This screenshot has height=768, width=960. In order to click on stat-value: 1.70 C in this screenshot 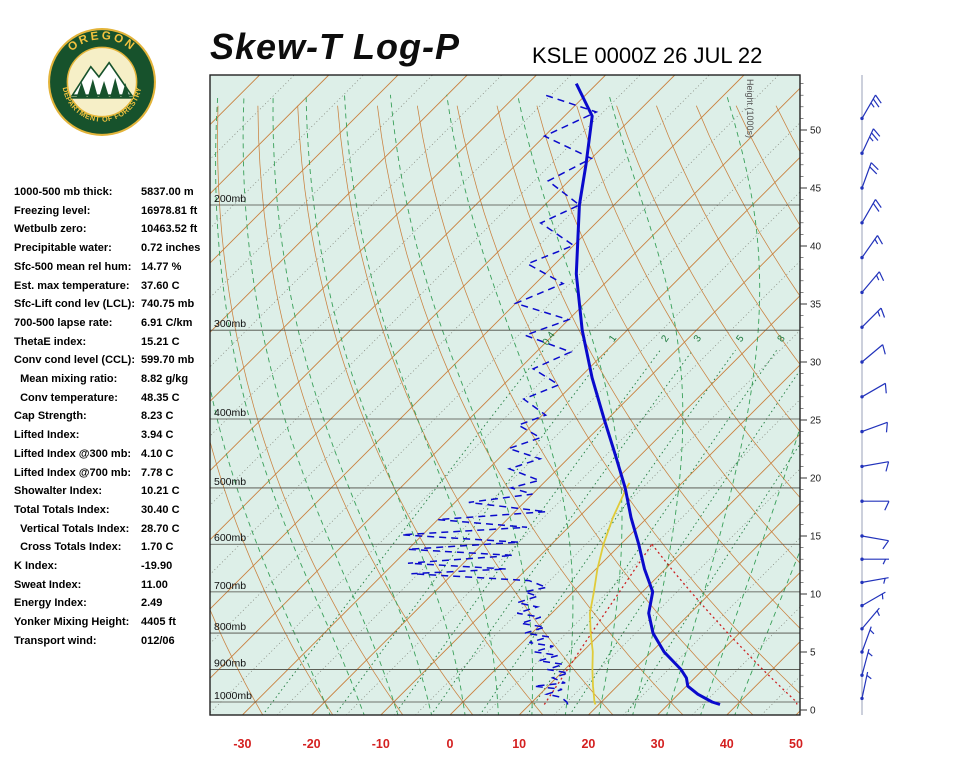, I will do `click(157, 547)`.